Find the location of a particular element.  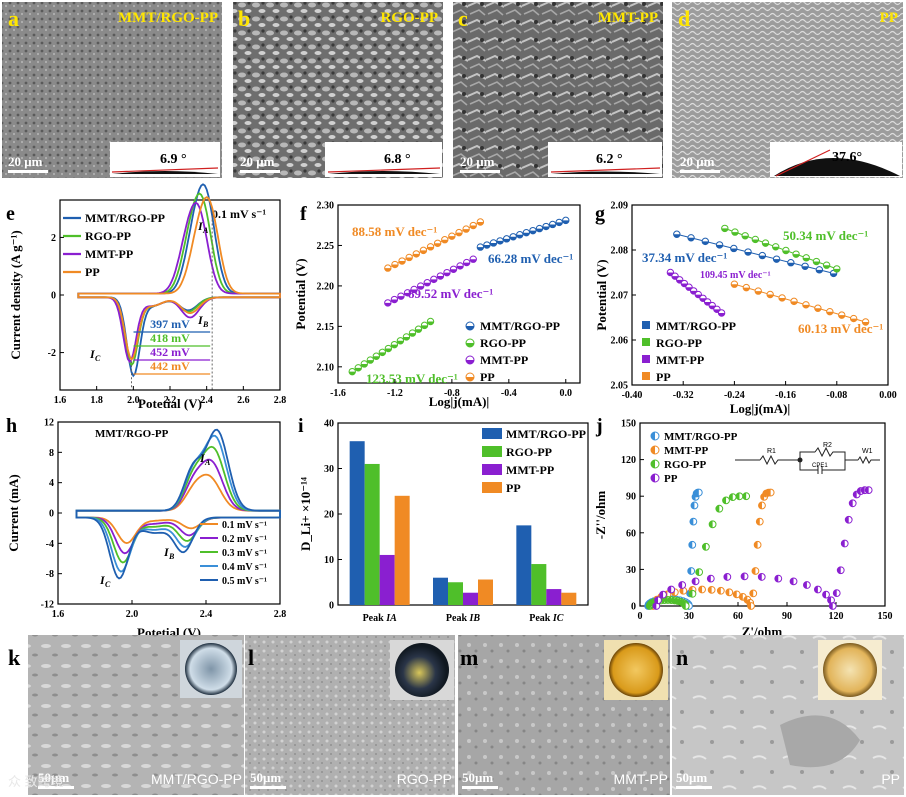

panel-letter-d: d is located at coordinates (684, 18).